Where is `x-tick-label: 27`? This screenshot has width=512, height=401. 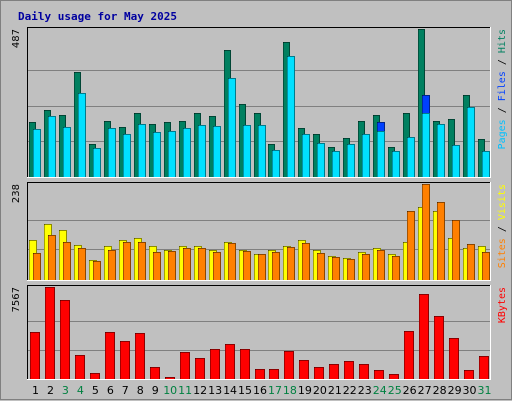
x-tick-label: 27 is located at coordinates (425, 390).